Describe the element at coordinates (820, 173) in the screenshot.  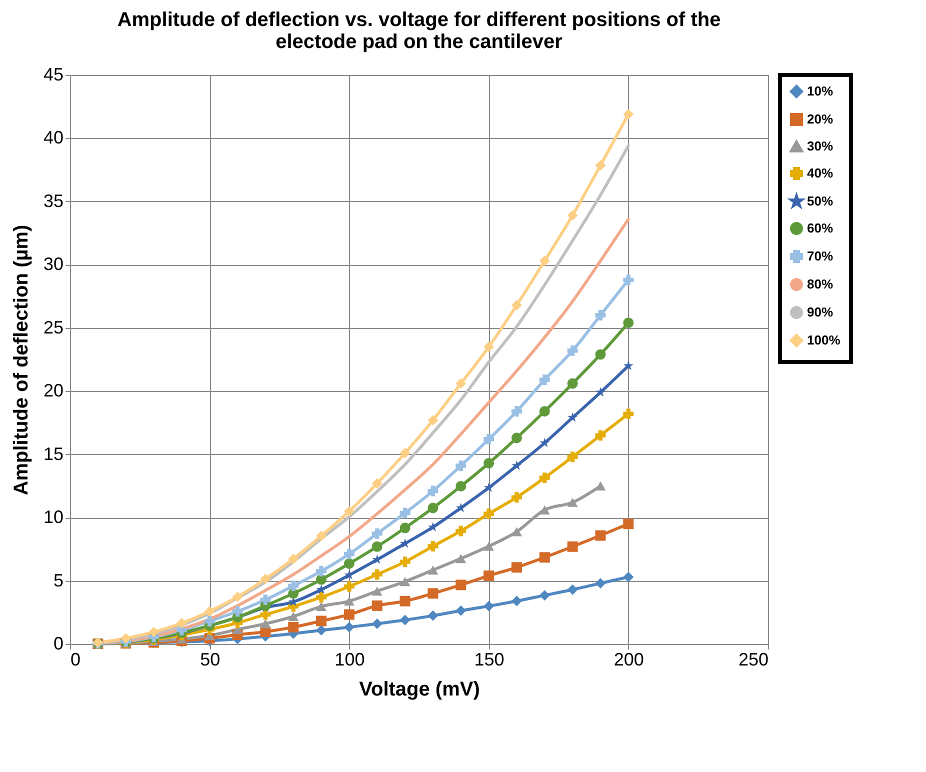
I see `legend-label: 40%` at that location.